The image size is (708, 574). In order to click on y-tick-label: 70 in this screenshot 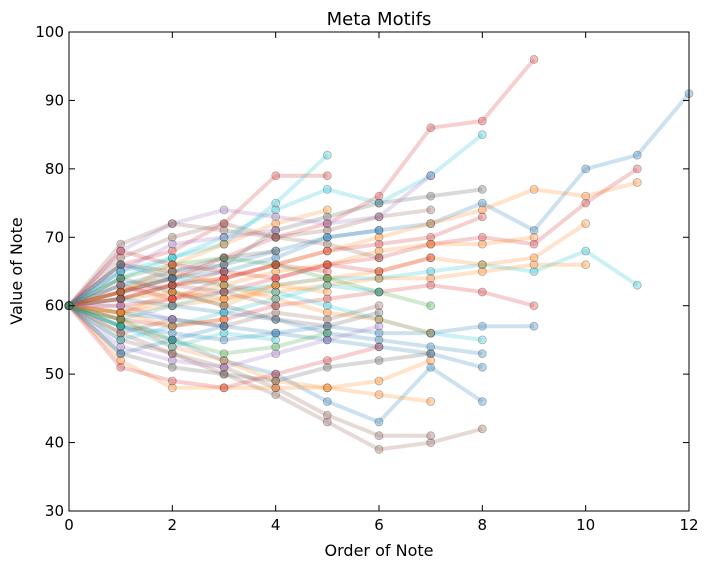, I will do `click(54, 237)`.